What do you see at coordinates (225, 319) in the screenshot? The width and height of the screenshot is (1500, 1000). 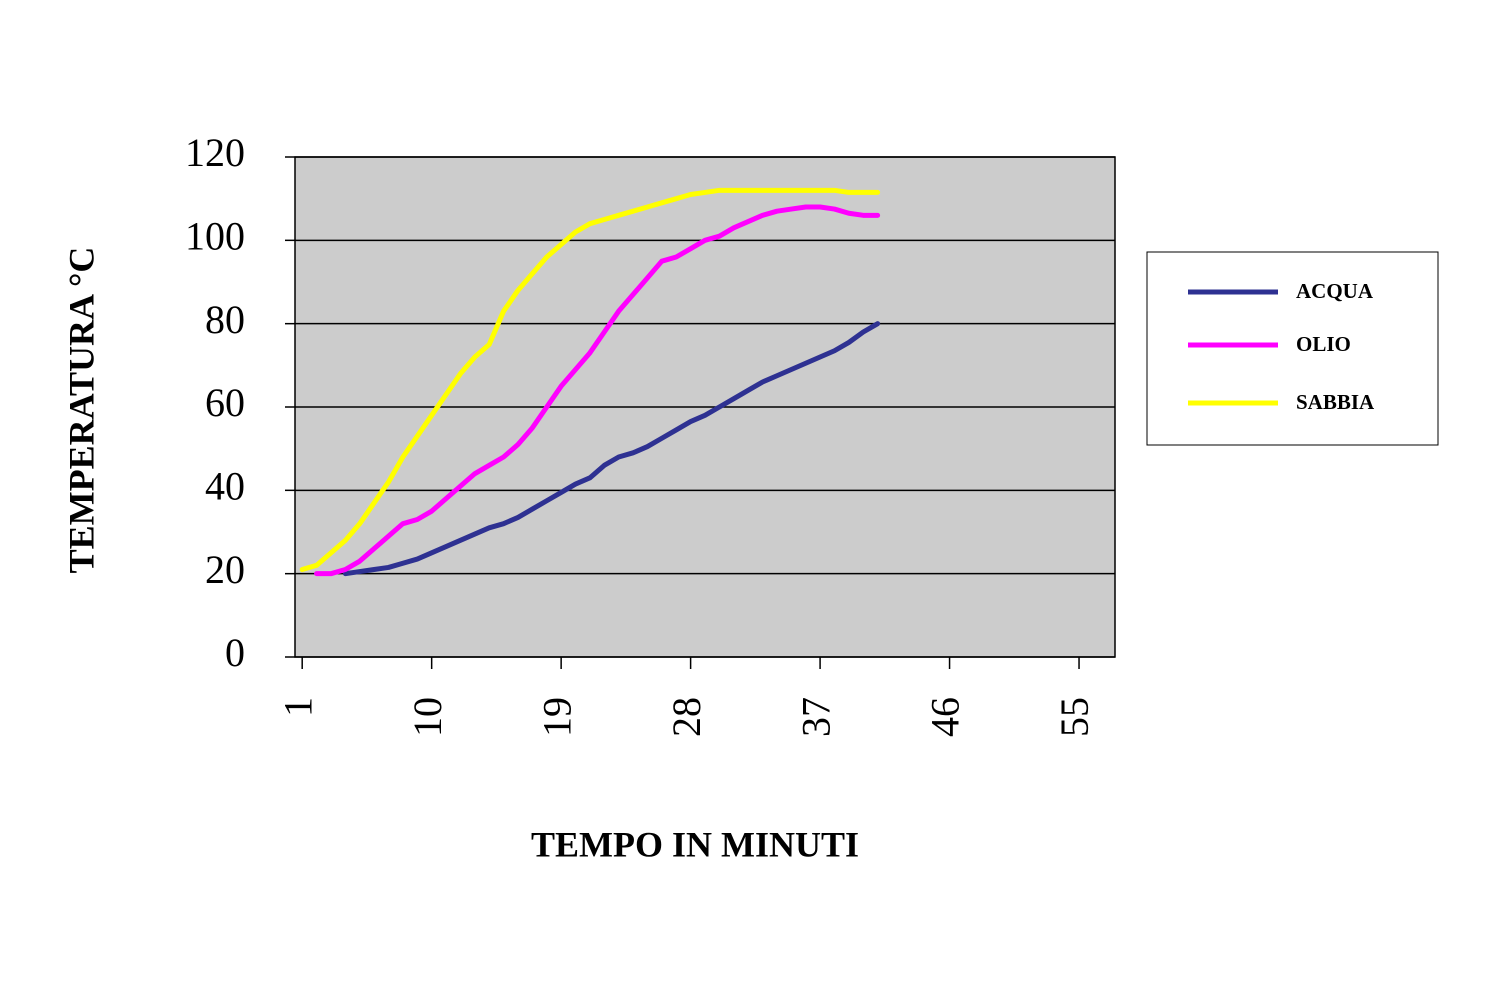 I see `y-tick-label: 80` at bounding box center [225, 319].